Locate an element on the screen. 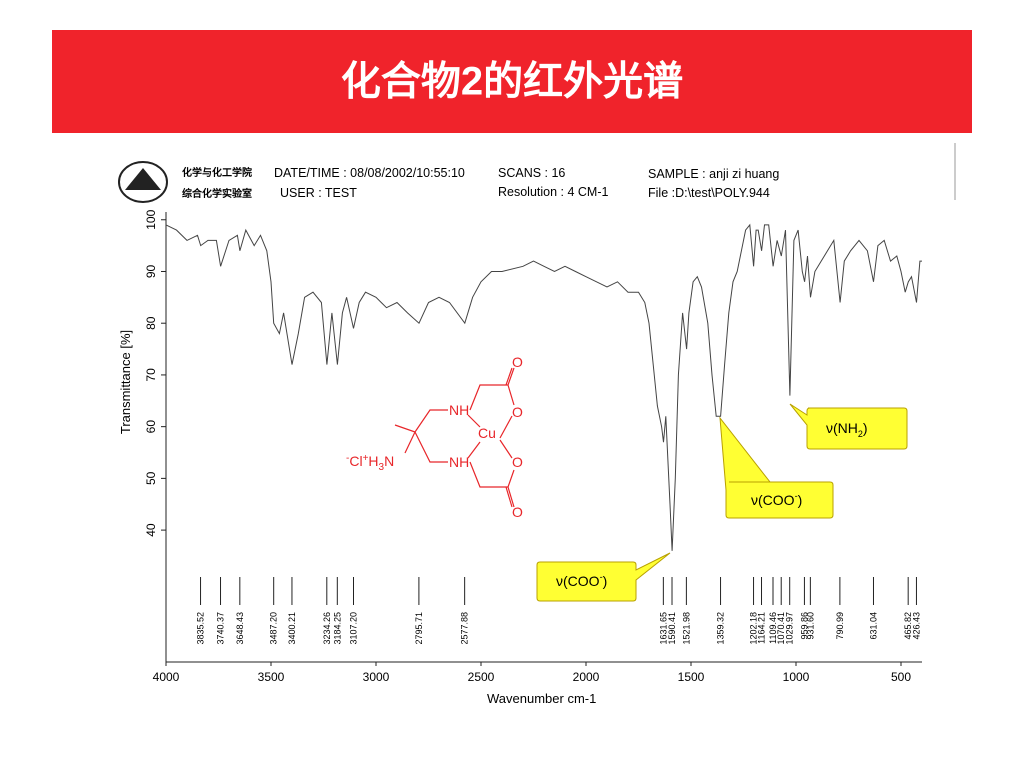 This screenshot has height=768, width=1024. peak-label: 465.82 is located at coordinates (908, 626).